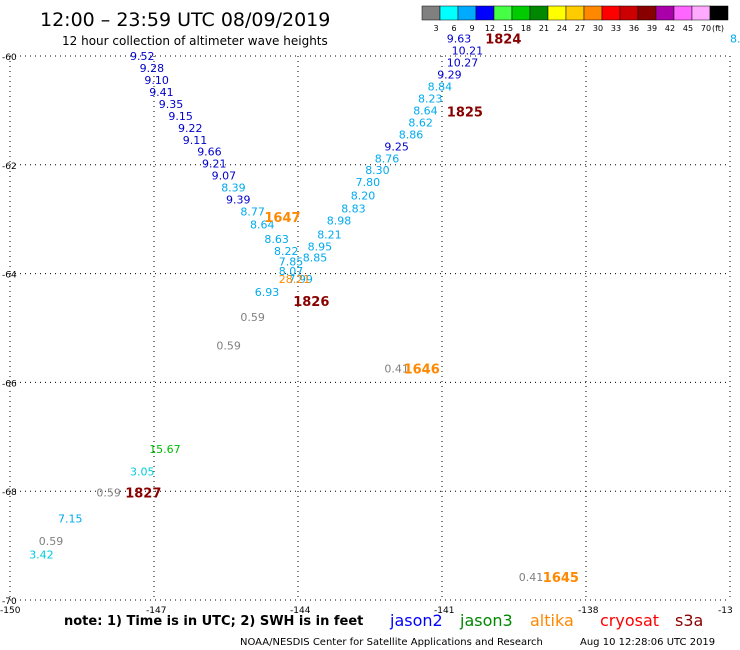 The width and height of the screenshot is (740, 650). Describe the element at coordinates (689, 620) in the screenshot. I see `satellite-name-s3a: s3a` at that location.